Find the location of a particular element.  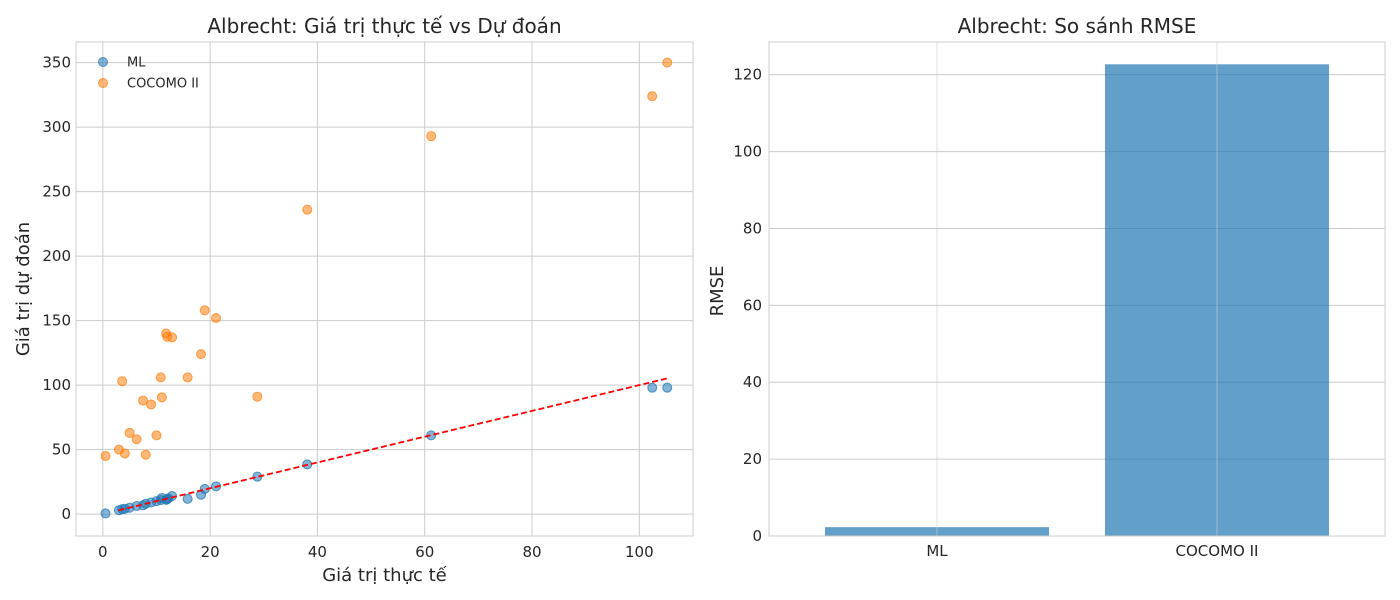

legend-label: COCOMO II is located at coordinates (163, 84).